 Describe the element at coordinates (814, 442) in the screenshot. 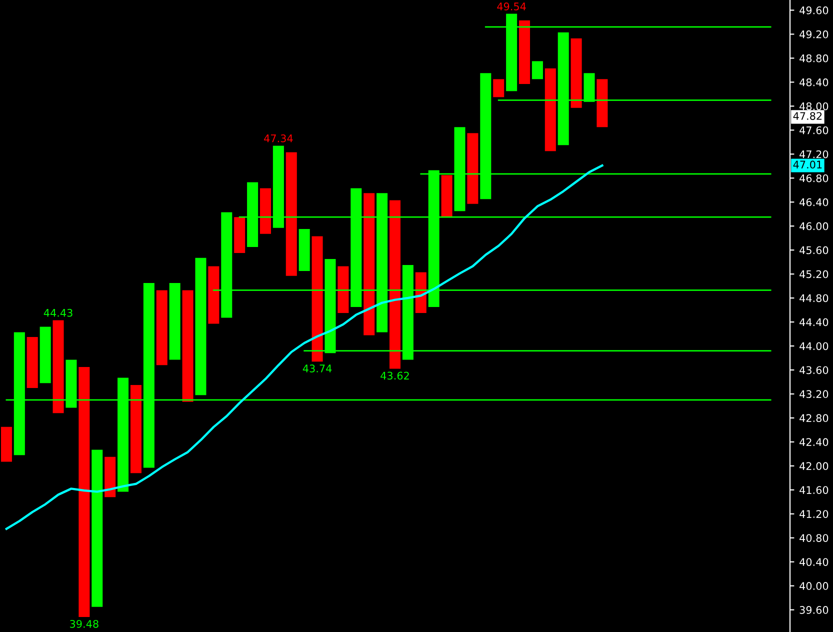

I see `y-tick-label: 42.40` at that location.